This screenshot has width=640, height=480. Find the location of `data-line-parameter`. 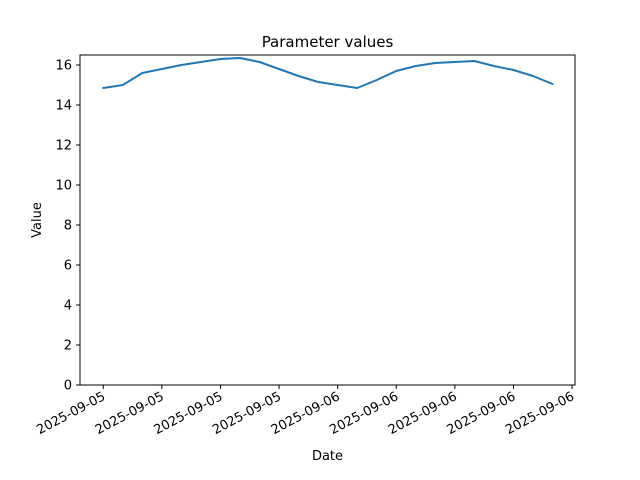

data-line-parameter is located at coordinates (328, 73).